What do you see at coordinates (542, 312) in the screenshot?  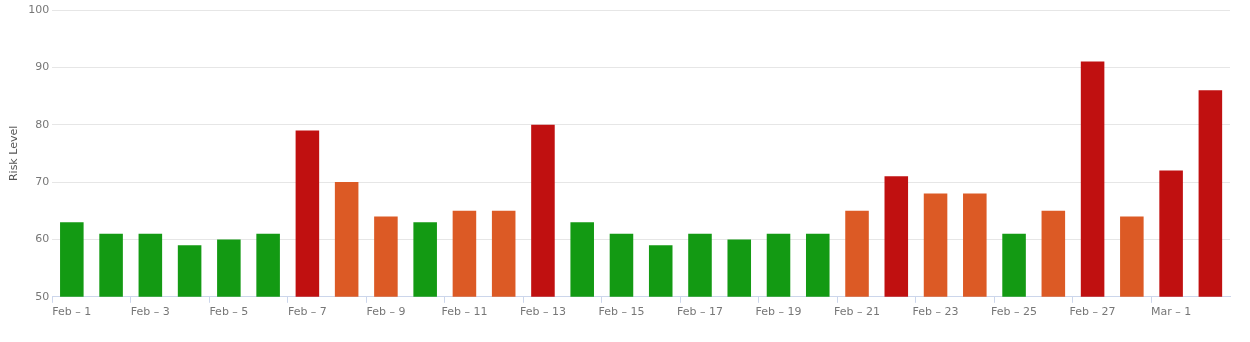 I see `x-tick-label: Feb – 13` at bounding box center [542, 312].